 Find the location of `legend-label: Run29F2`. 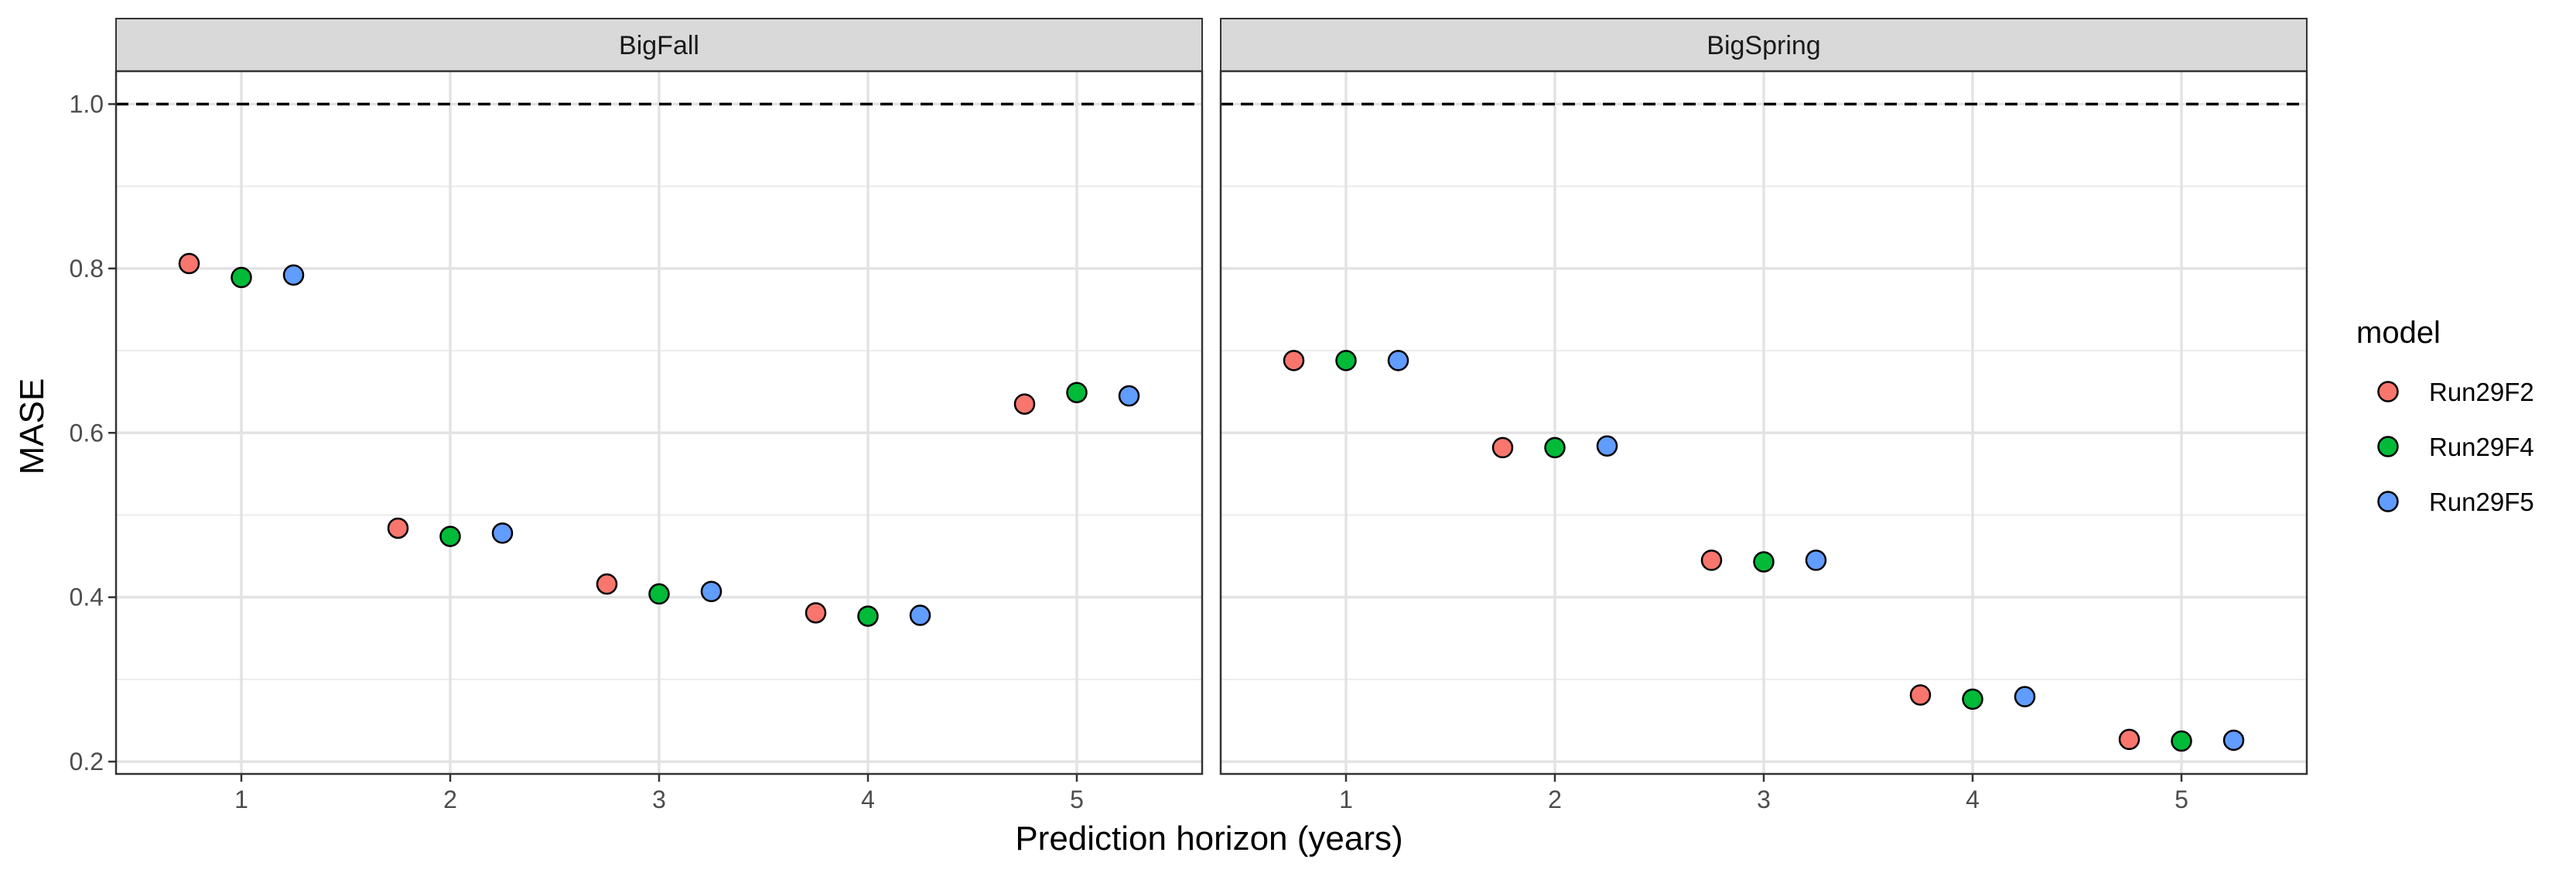

legend-label: Run29F2 is located at coordinates (2481, 392).